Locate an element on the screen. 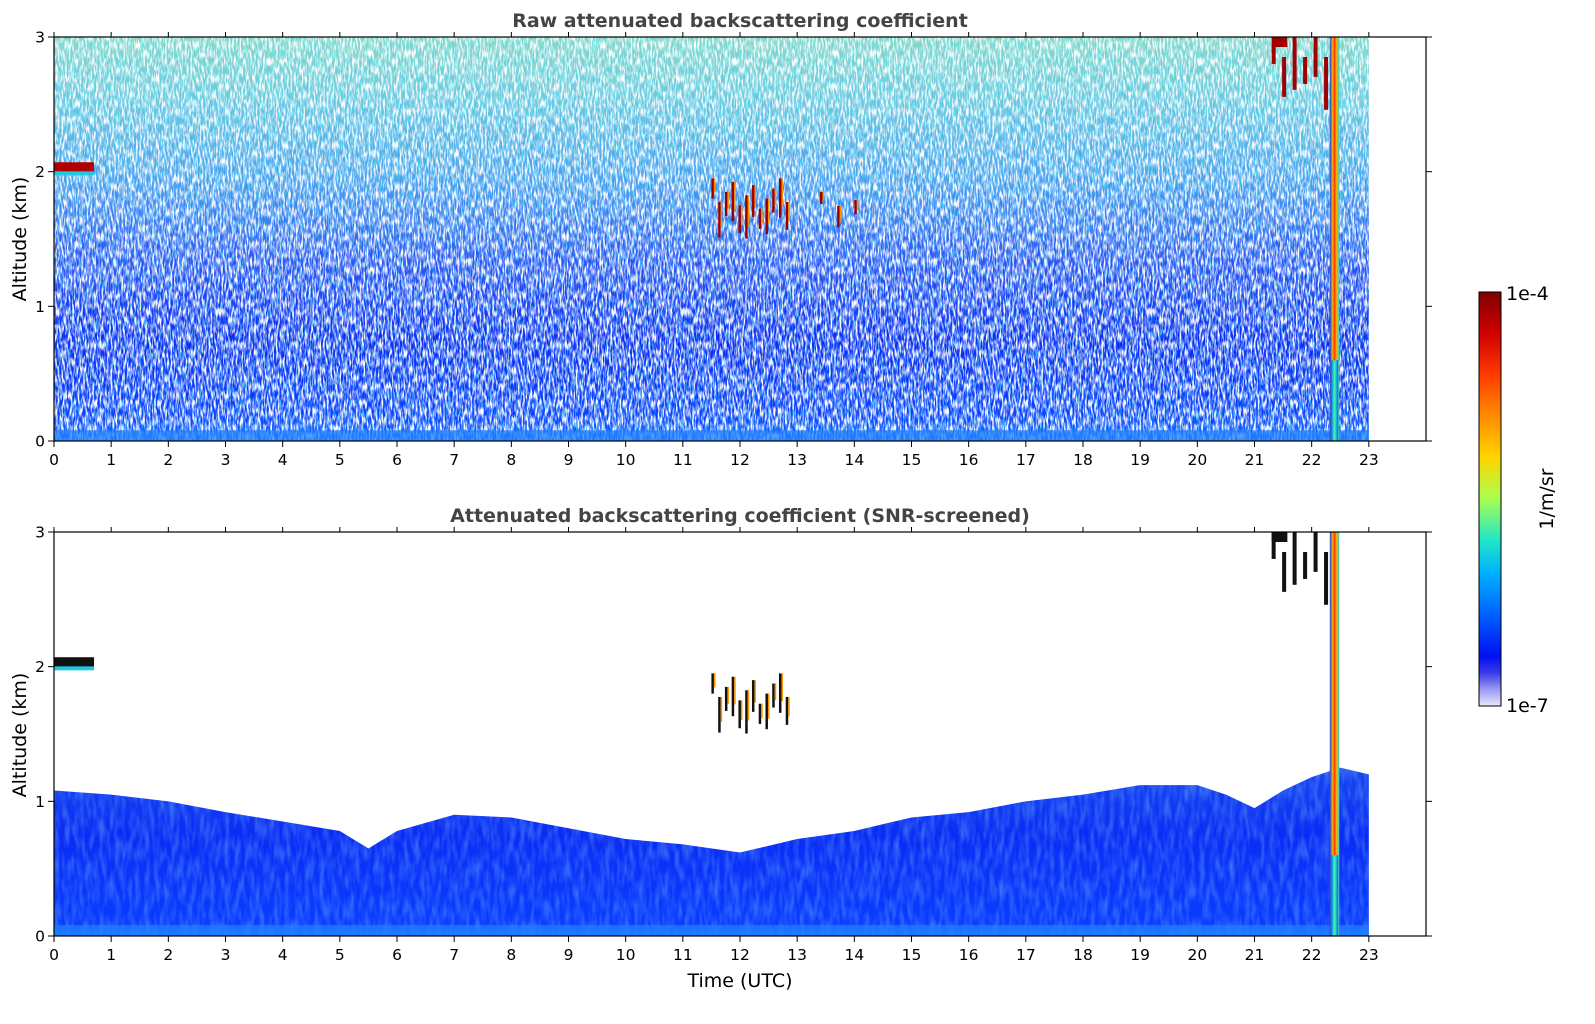 The image size is (1595, 1024). x-tick-label: 18 is located at coordinates (1083, 460).